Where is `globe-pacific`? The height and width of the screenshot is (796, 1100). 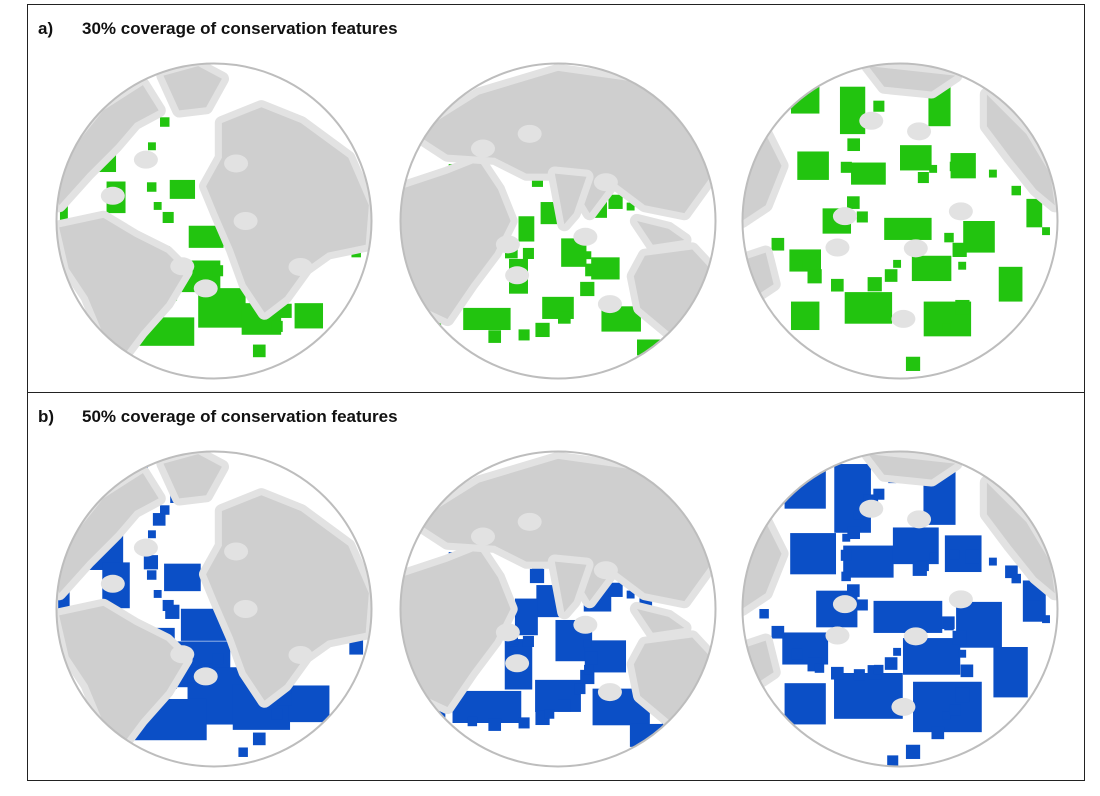
globe-pacific is located at coordinates (900, 609).